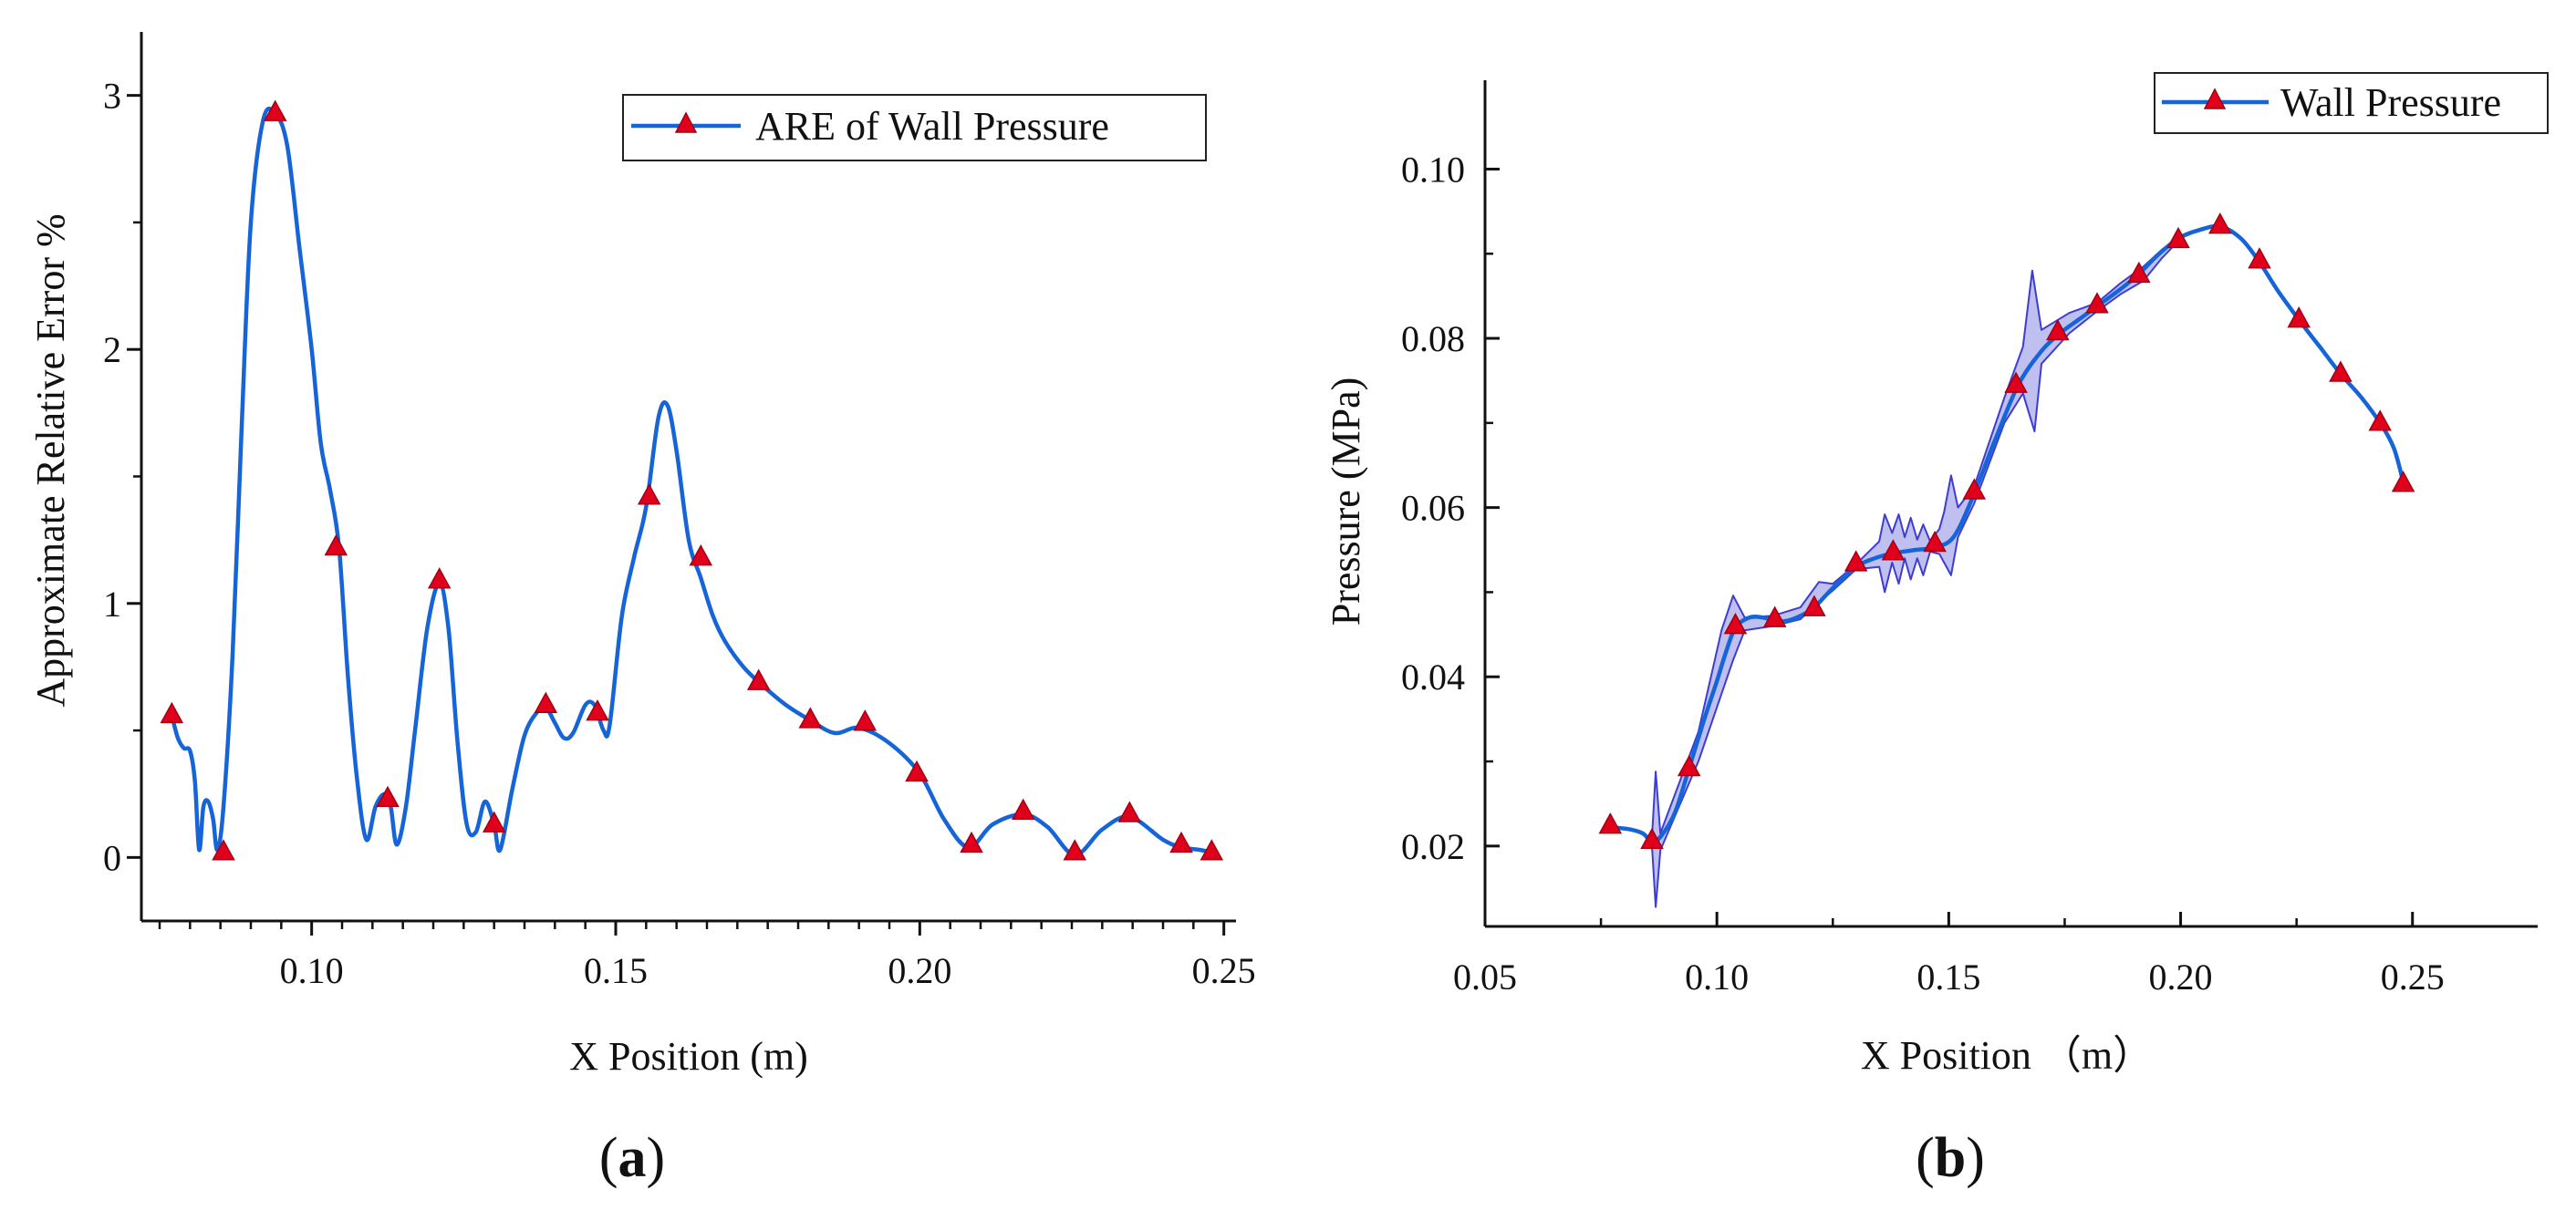  Describe the element at coordinates (1717, 977) in the screenshot. I see `b-x-tick-label: 0.10` at that location.